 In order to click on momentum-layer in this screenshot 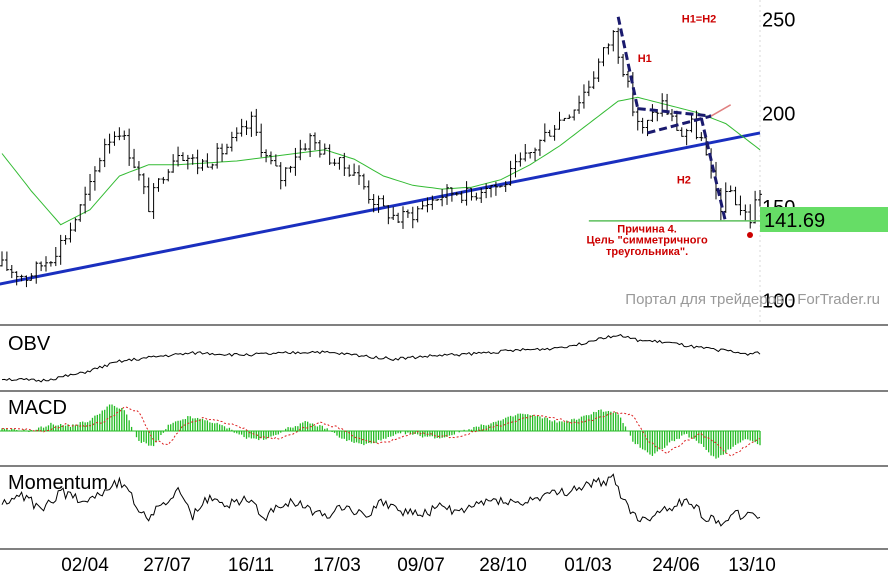, I will do `click(381, 500)`.